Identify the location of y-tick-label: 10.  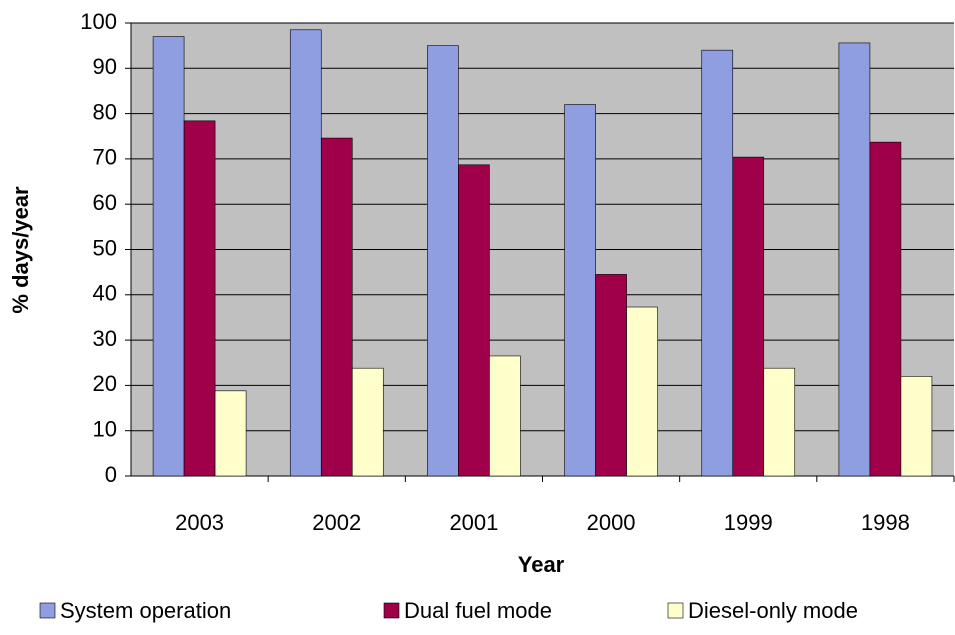
(105, 429).